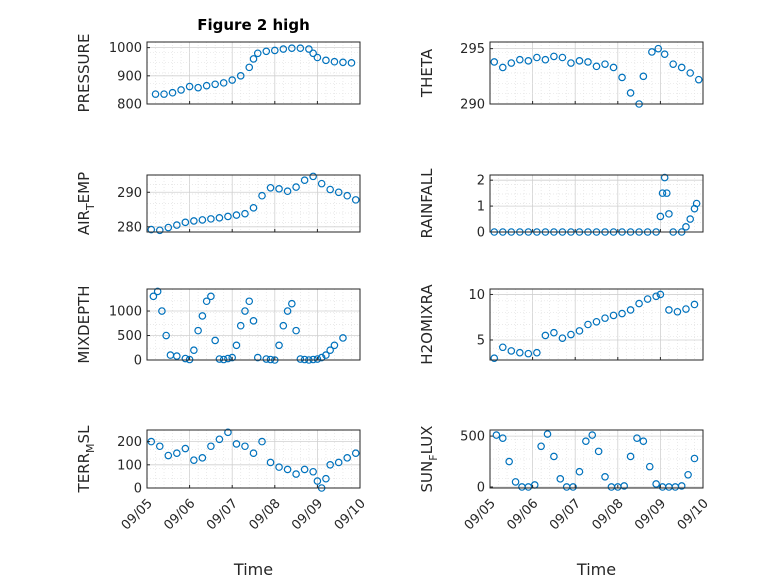  What do you see at coordinates (129, 227) in the screenshot?
I see `panel-3-ytick-label: 280` at bounding box center [129, 227].